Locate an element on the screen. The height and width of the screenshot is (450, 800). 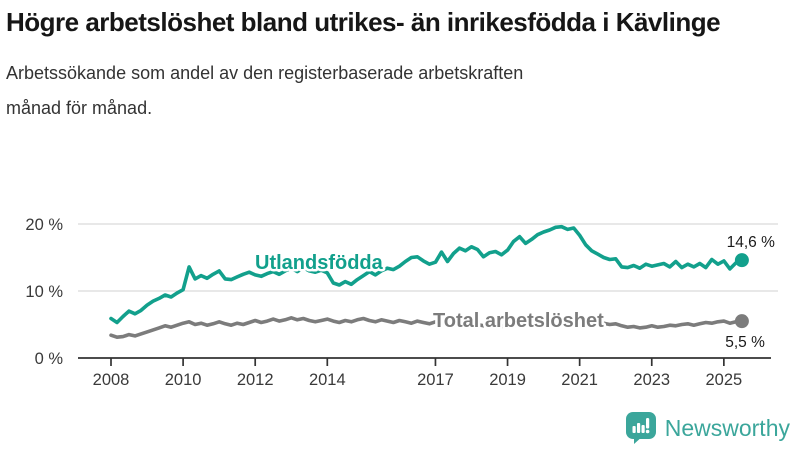
newsworthy-logo: Newsworthy is located at coordinates (707, 428).